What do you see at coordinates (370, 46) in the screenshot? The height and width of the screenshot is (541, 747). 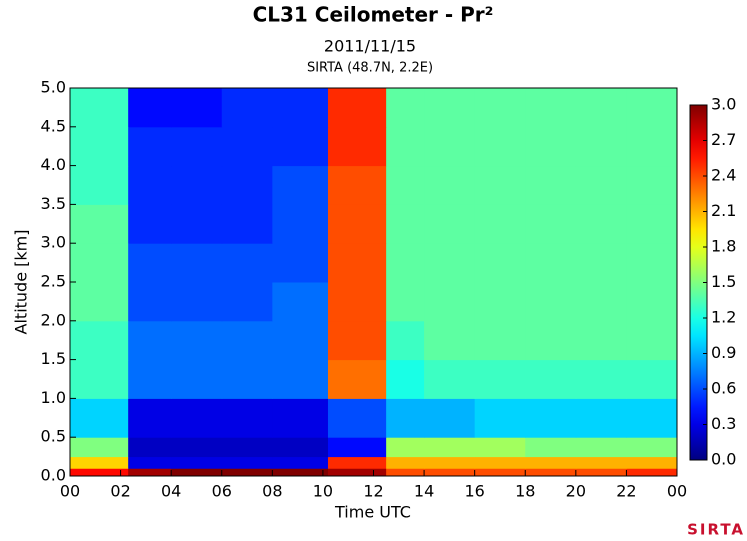 I see `subtitle: 2011/11/15` at bounding box center [370, 46].